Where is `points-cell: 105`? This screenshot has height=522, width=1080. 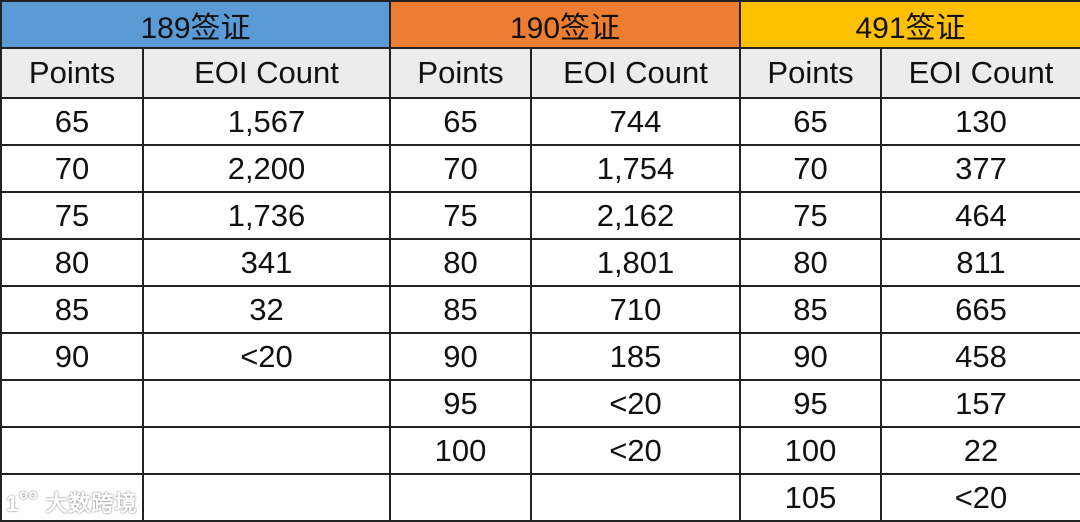 points-cell: 105 is located at coordinates (810, 497).